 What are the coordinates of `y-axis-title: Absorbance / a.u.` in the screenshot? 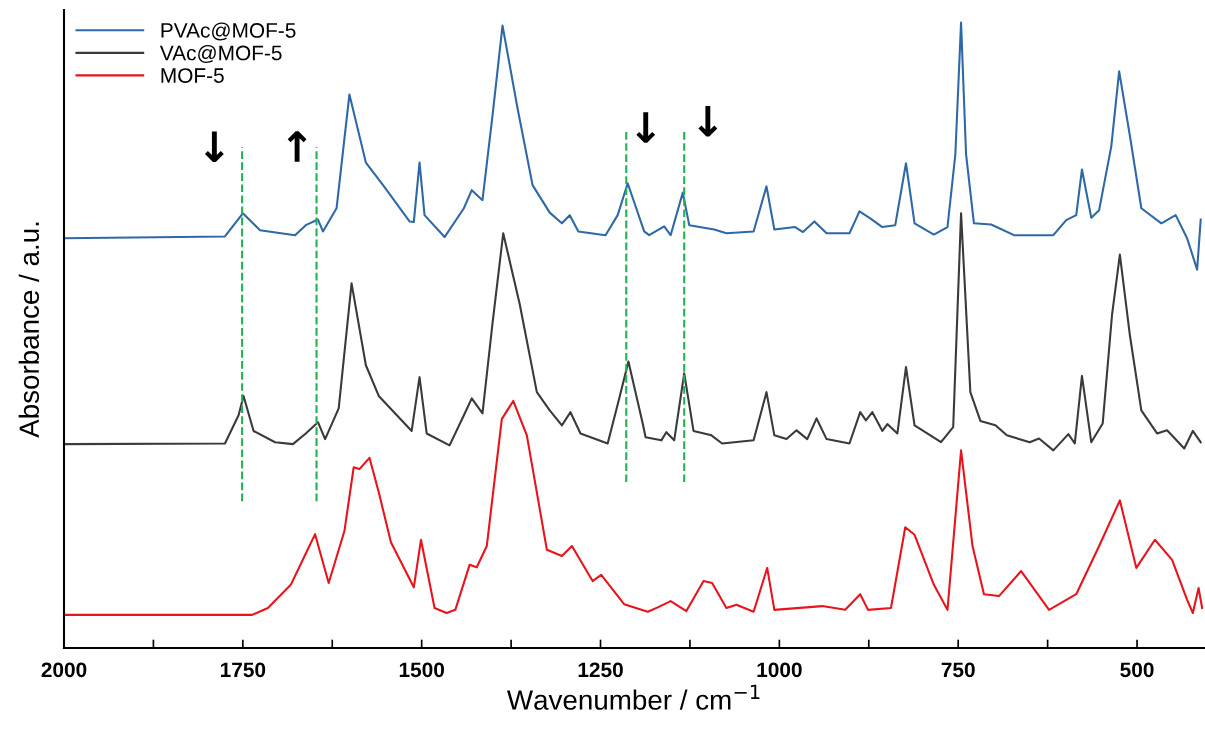 It's located at (29, 330).